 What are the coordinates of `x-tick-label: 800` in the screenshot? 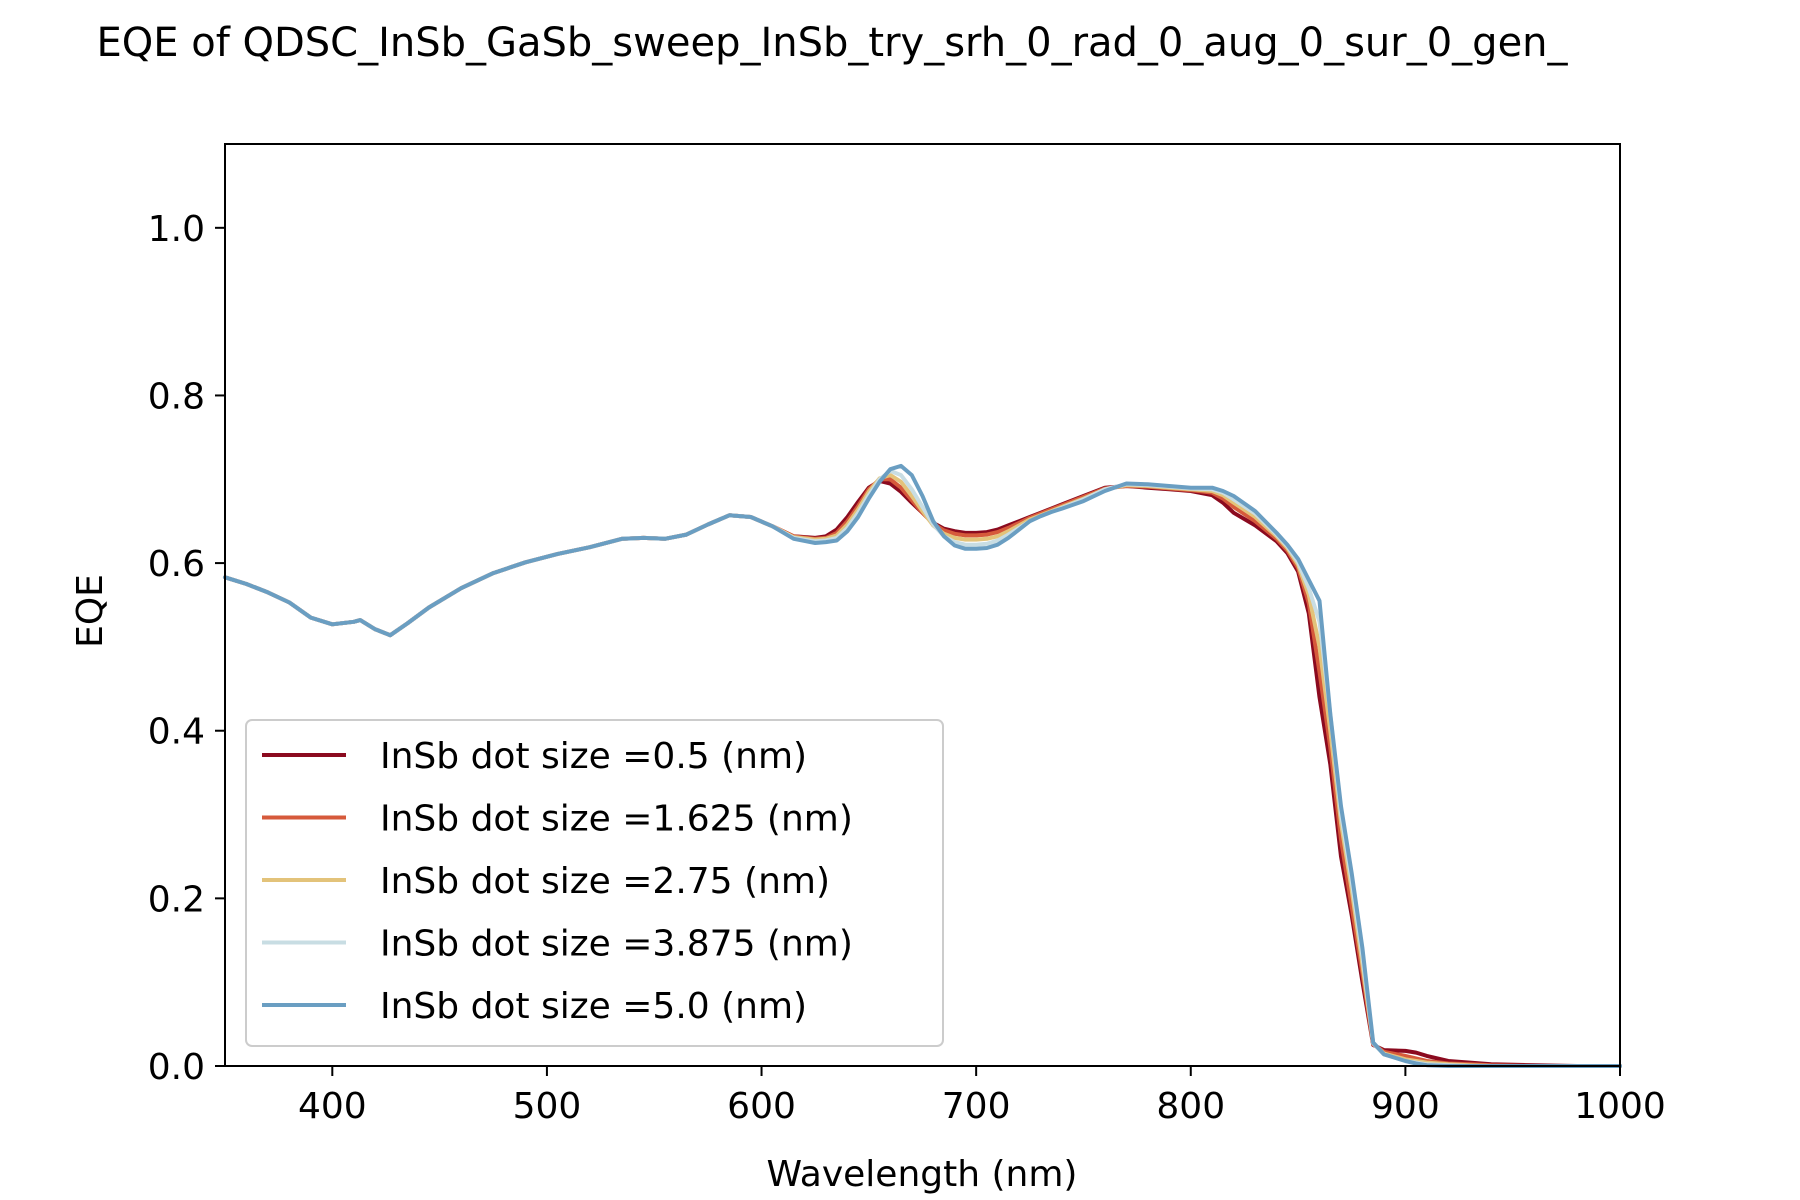 It's located at (1190, 1106).